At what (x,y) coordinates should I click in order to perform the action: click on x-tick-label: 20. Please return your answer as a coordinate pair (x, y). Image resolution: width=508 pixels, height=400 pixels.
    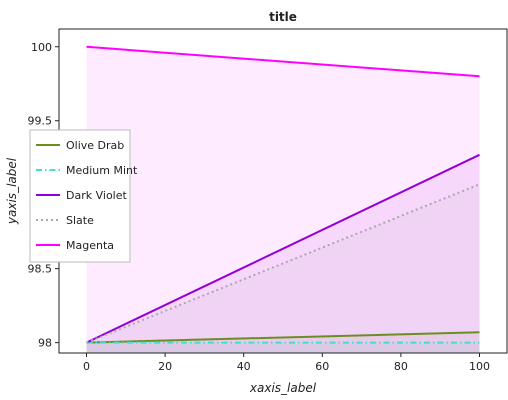
    Looking at the image, I should click on (165, 366).